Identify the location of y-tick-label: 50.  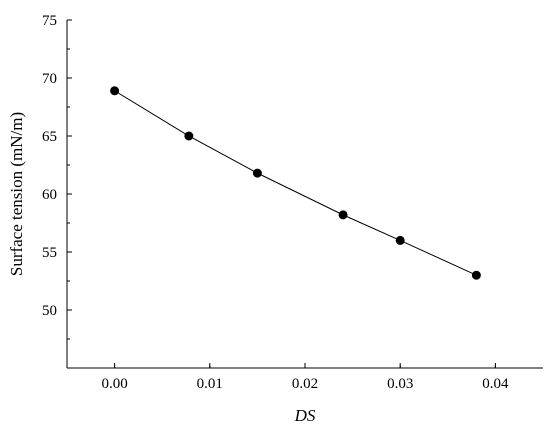
(49, 311).